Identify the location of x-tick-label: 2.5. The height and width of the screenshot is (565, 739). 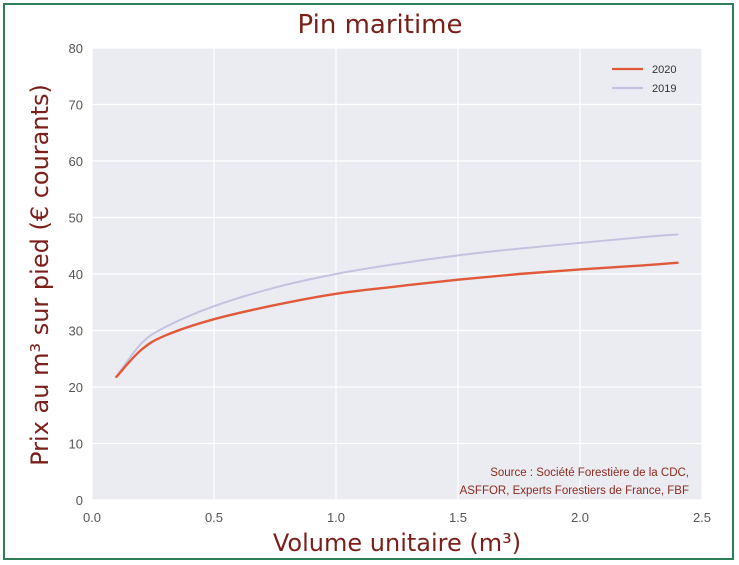
(702, 517).